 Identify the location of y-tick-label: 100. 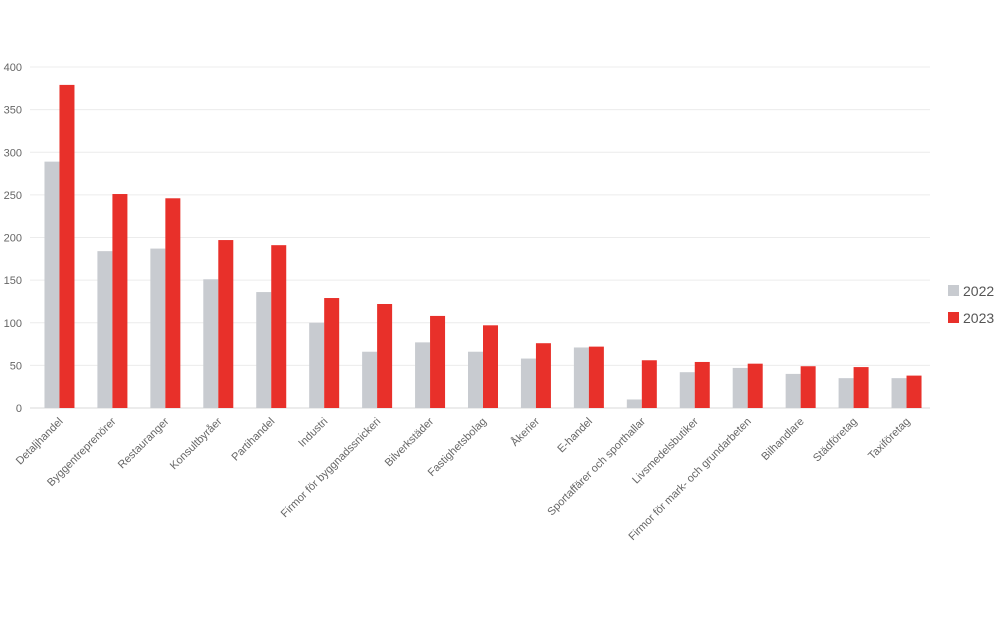
(13, 324).